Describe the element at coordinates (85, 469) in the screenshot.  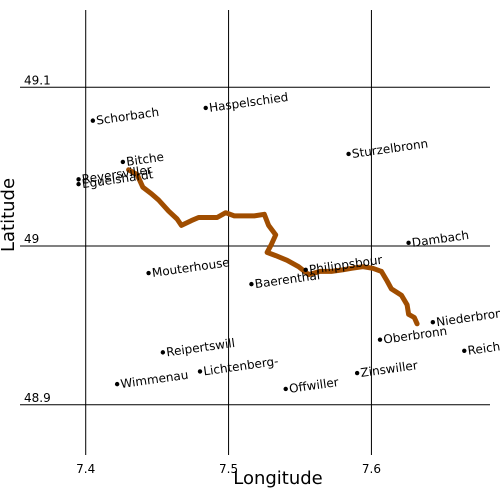
I see `x-tick-label: 7.4` at that location.